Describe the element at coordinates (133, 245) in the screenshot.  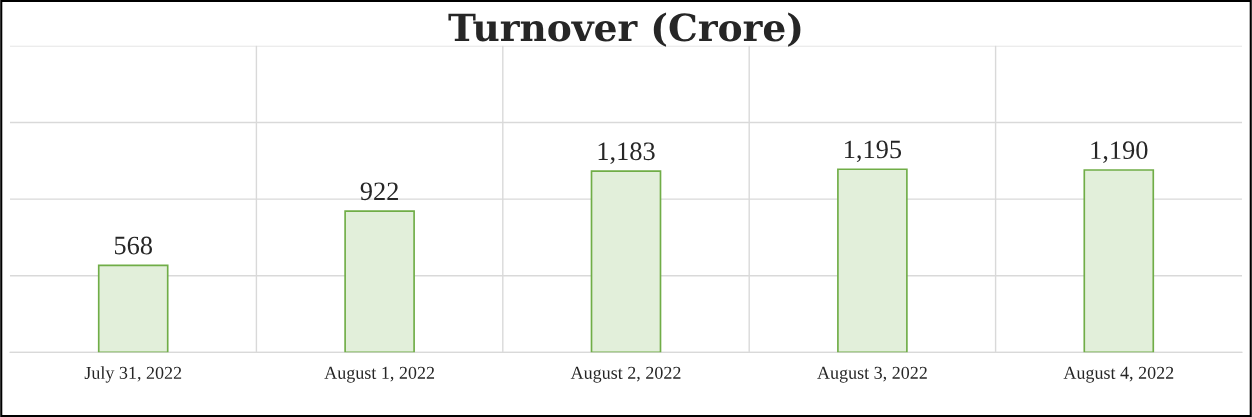
I see `data-label: 568` at that location.